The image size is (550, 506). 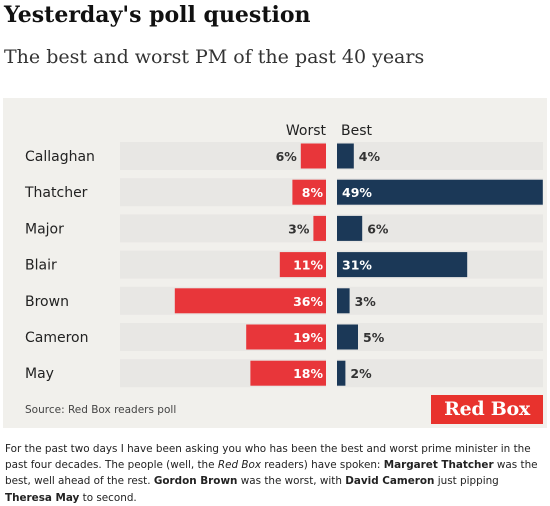 I want to click on value-label-best: 31%, so click(x=357, y=265).